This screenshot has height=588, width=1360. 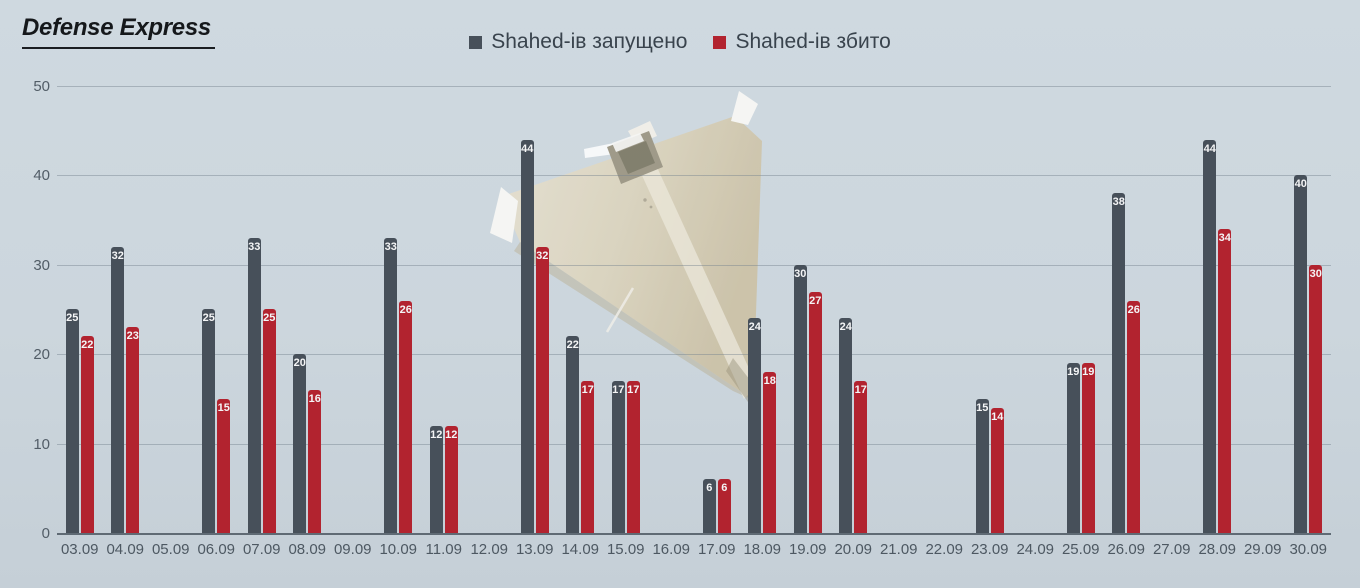 I want to click on bar-launched: 6, so click(x=709, y=506).